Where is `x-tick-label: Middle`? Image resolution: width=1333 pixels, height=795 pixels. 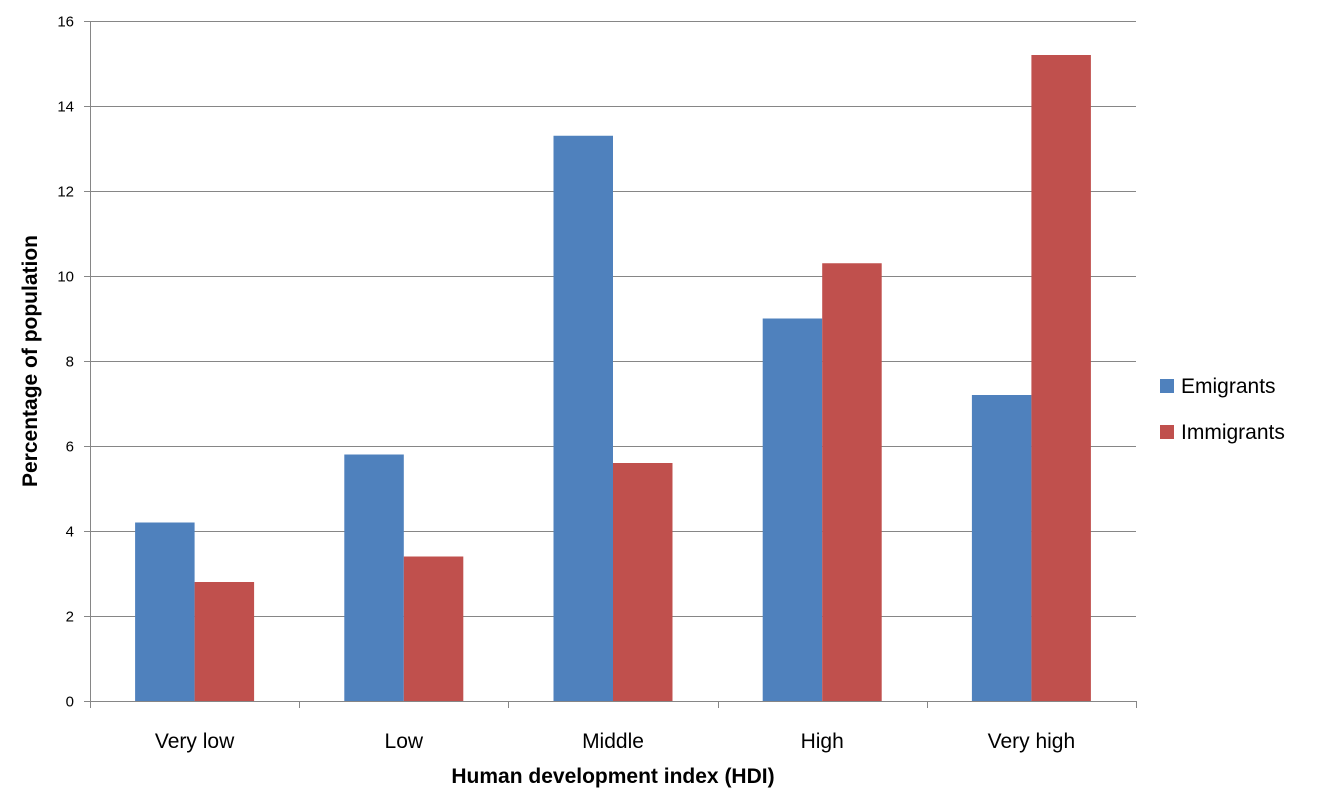 x-tick-label: Middle is located at coordinates (613, 741).